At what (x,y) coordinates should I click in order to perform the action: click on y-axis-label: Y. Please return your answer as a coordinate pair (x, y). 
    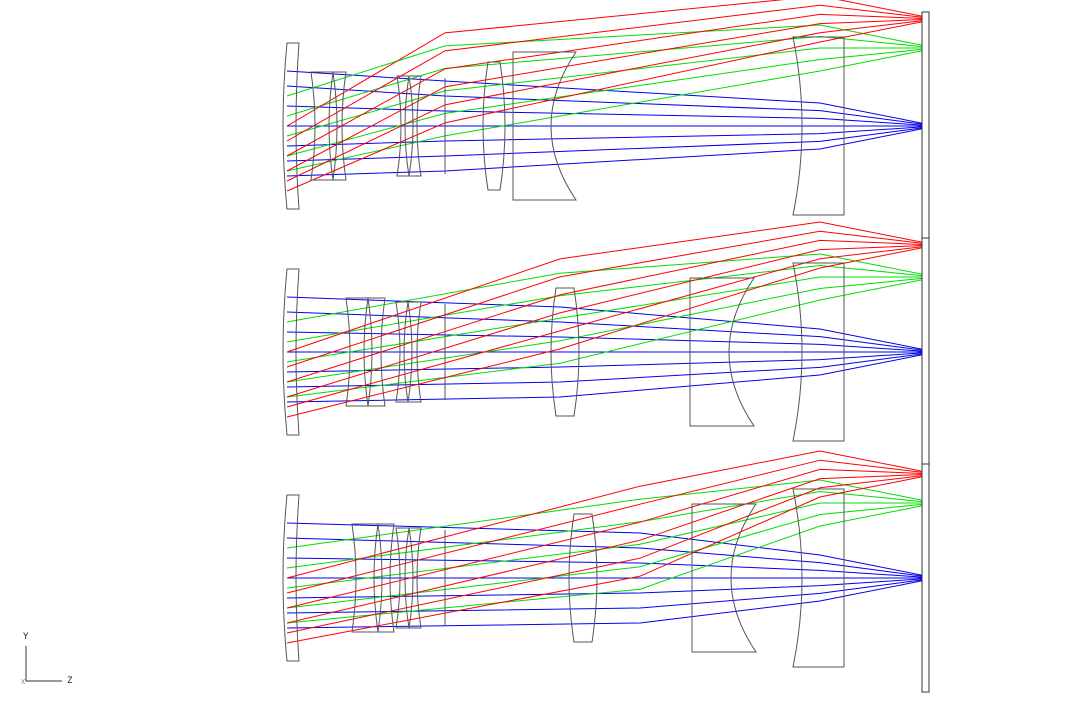
    Looking at the image, I should click on (26, 637).